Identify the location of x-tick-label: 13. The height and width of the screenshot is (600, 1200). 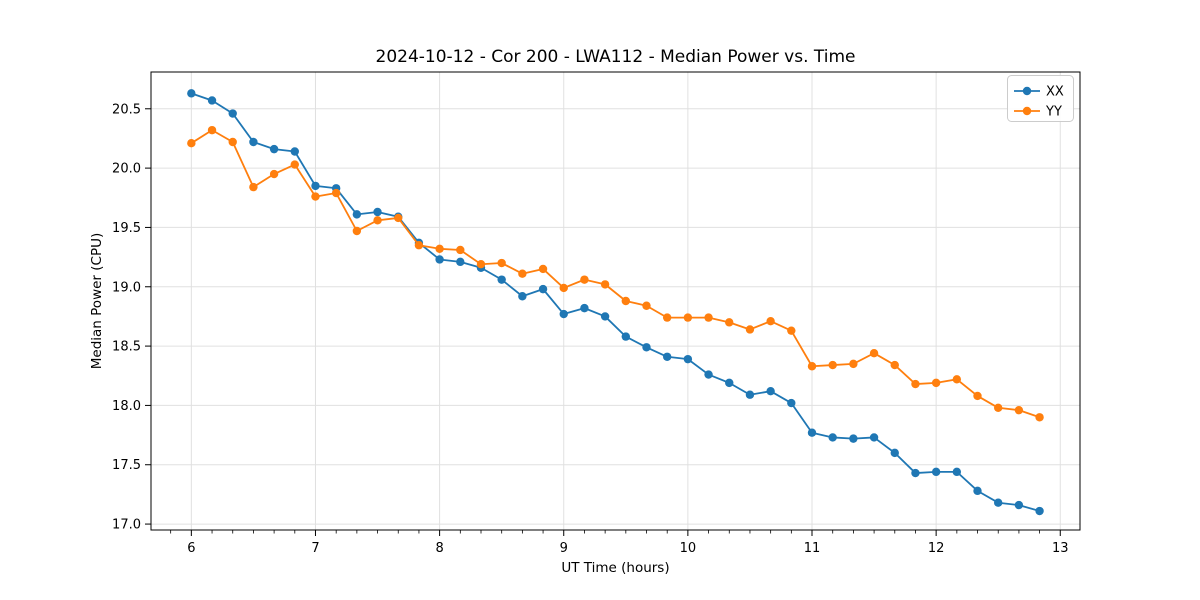
(1060, 548).